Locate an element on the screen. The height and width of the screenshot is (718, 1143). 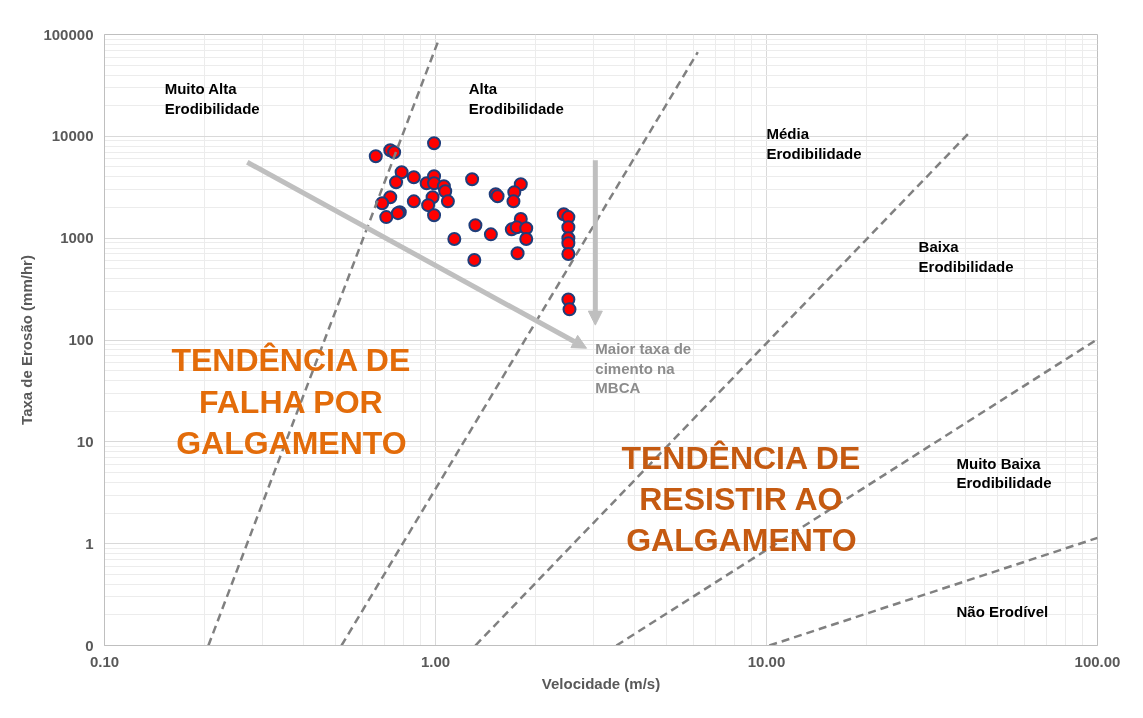
x-tick-label: 1.00 is located at coordinates (435, 661).